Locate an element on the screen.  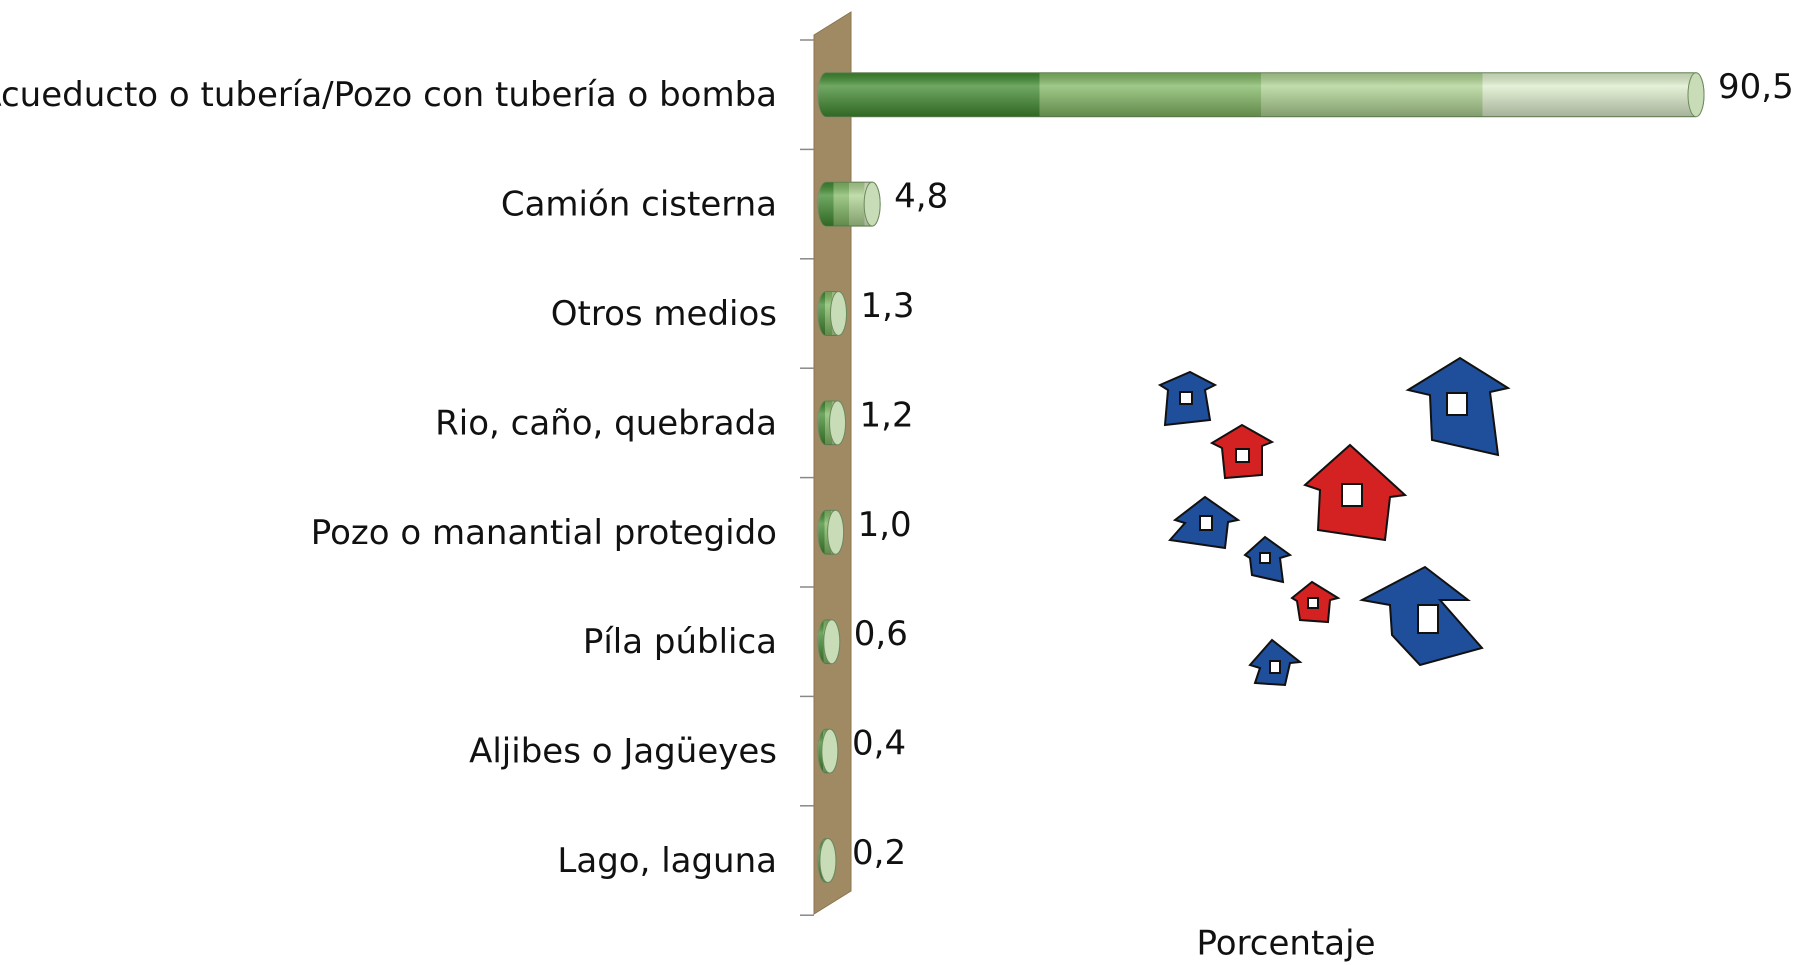
category-label: Aljibes o Jagüeyes is located at coordinates (623, 752).